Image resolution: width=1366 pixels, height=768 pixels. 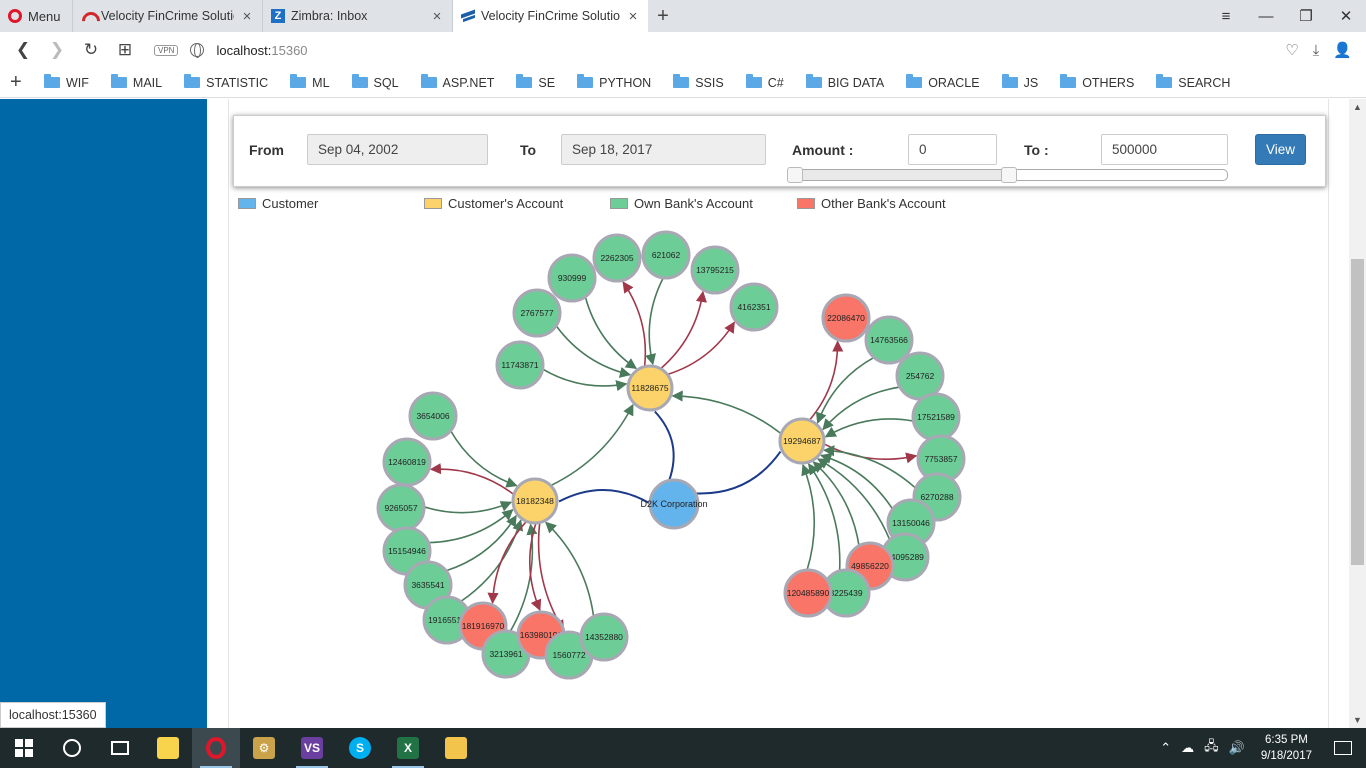 What do you see at coordinates (1316, 50) in the screenshot?
I see `download-icon: ⤓` at bounding box center [1316, 50].